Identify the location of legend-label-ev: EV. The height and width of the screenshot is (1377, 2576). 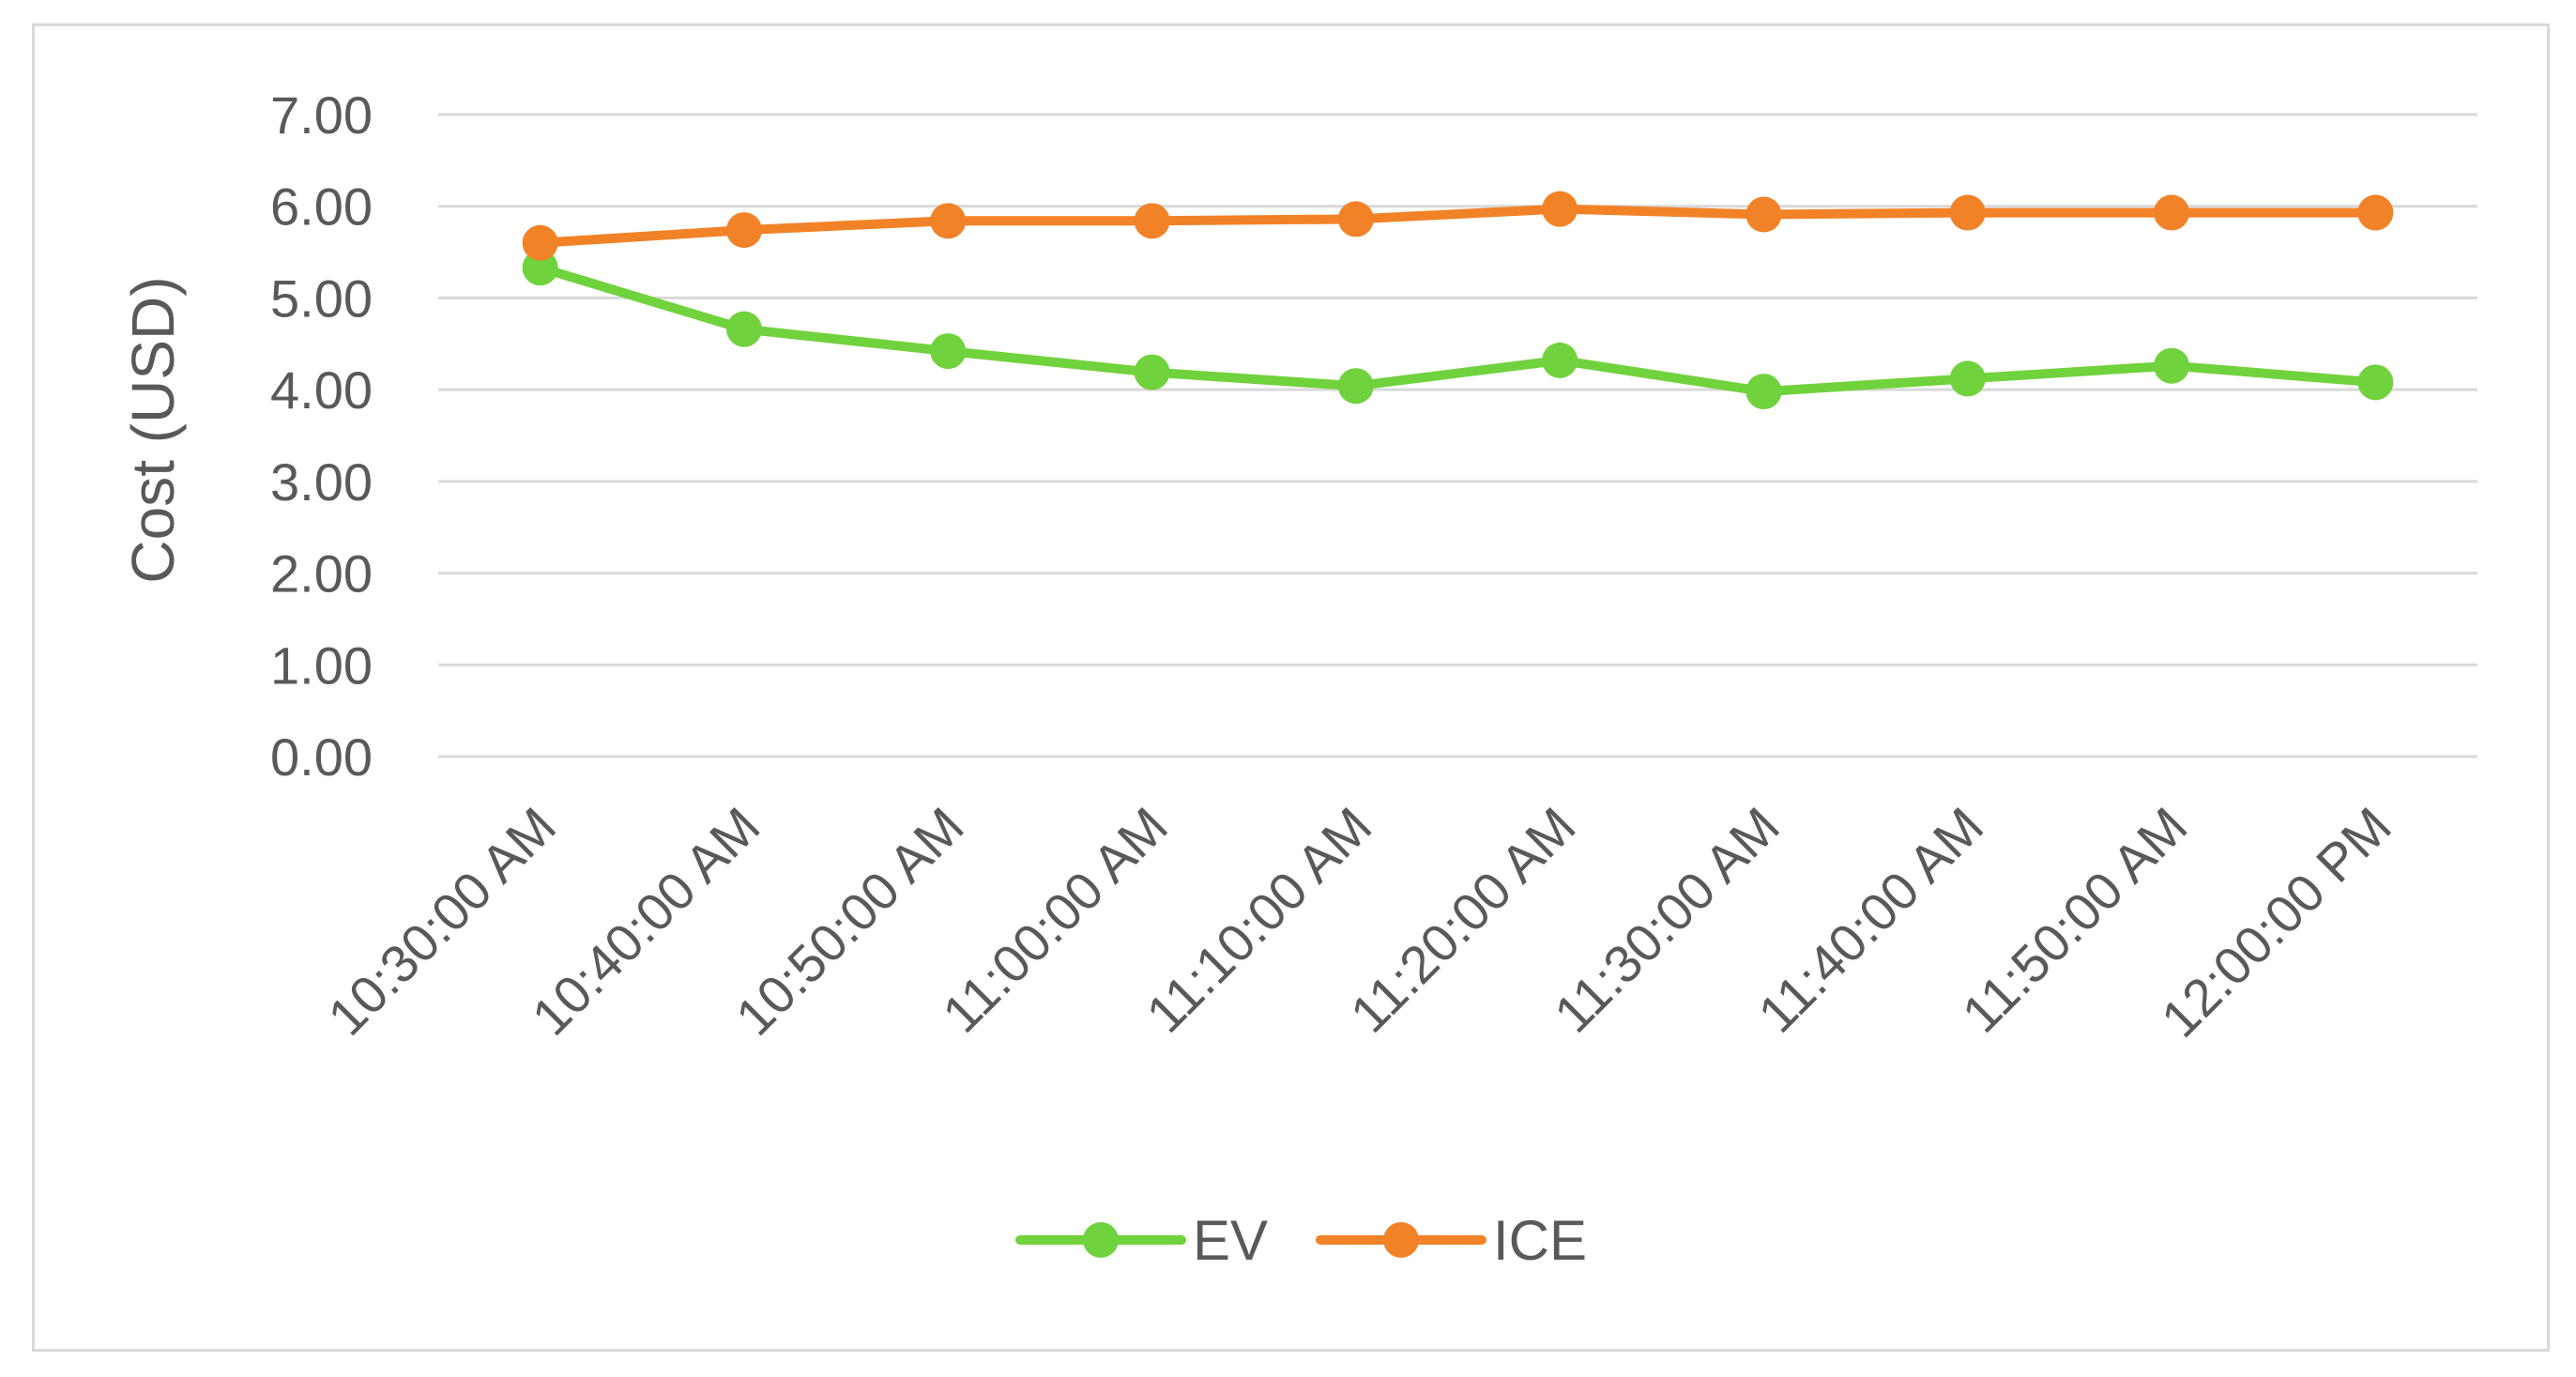
(1230, 1240).